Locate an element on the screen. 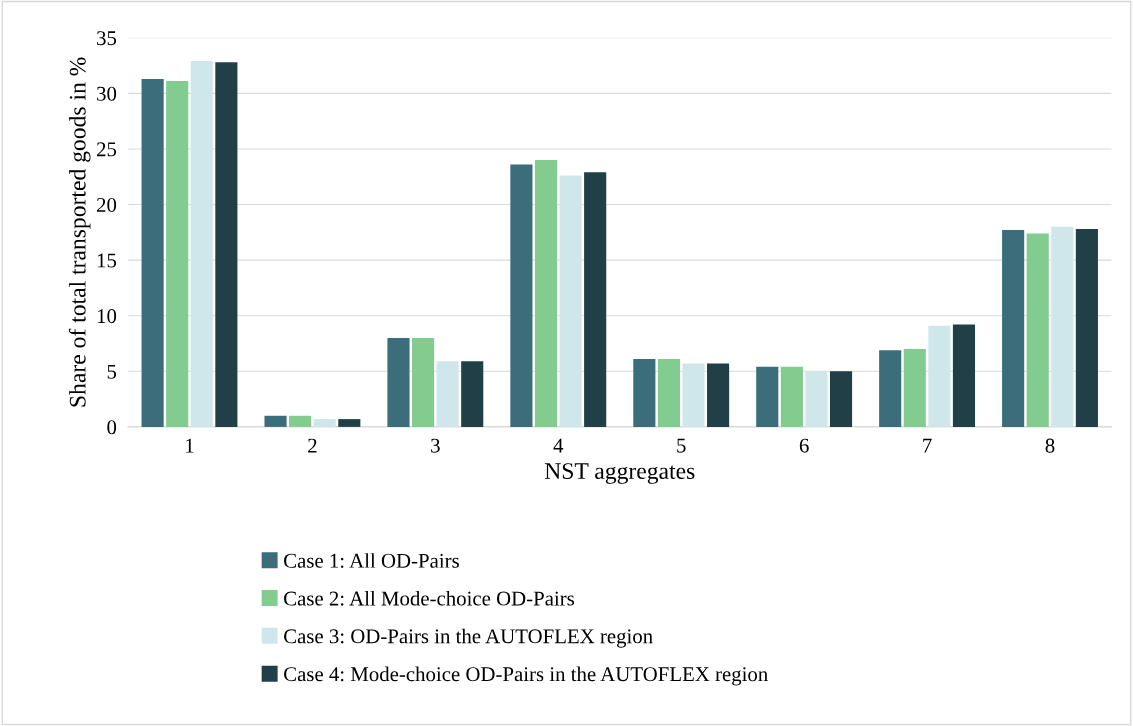 Image resolution: width=1133 pixels, height=726 pixels. y-tick-label: 35 is located at coordinates (107, 38).